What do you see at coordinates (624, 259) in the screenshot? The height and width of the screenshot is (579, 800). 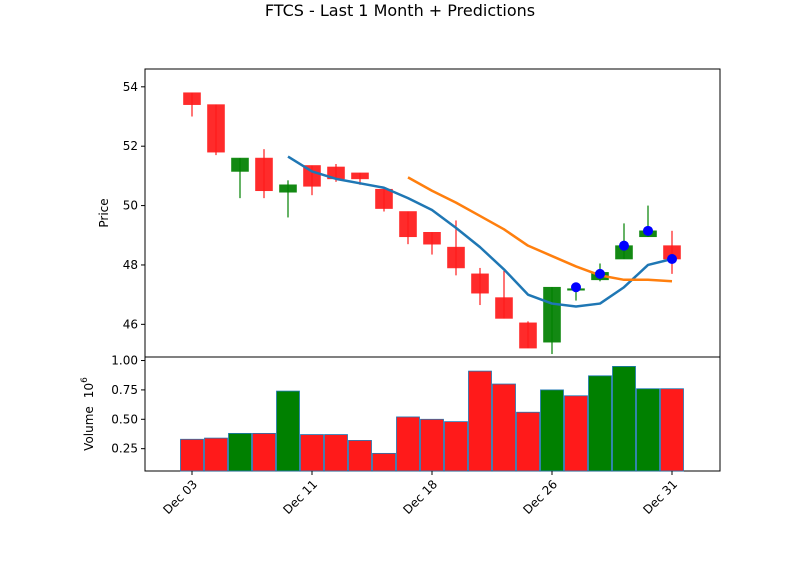 I see `prediction-markers` at bounding box center [624, 259].